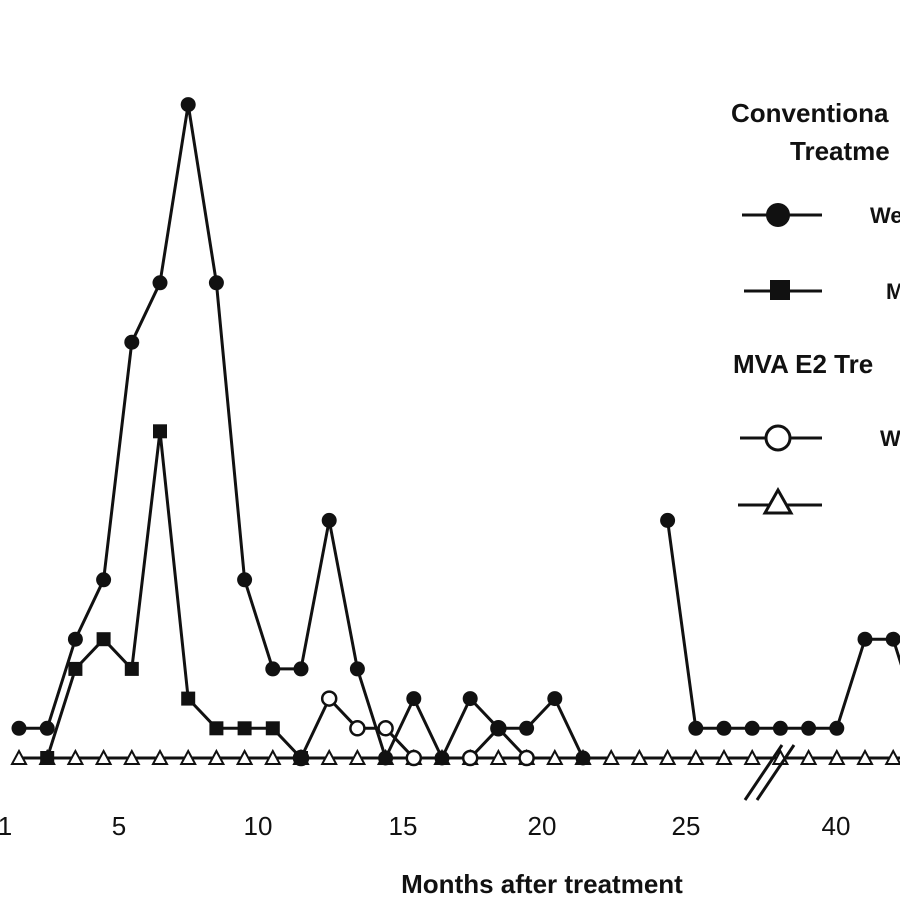 This screenshot has height=900, width=900. What do you see at coordinates (815, 306) in the screenshot?
I see `legend: Conventiona Treatme MVA E2 Tre We M W` at bounding box center [815, 306].